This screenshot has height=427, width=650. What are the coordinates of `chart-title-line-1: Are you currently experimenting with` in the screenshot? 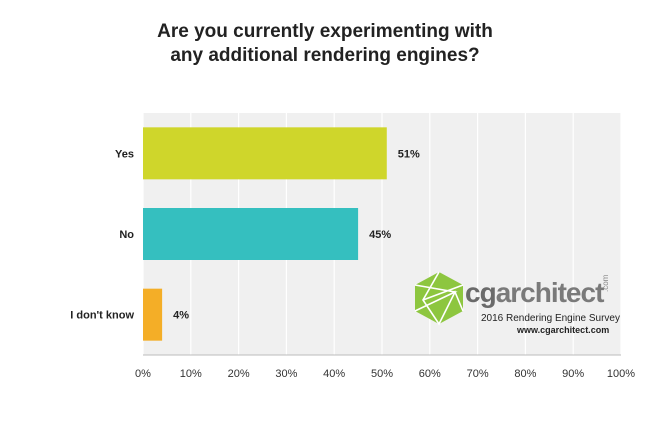 It's located at (325, 31).